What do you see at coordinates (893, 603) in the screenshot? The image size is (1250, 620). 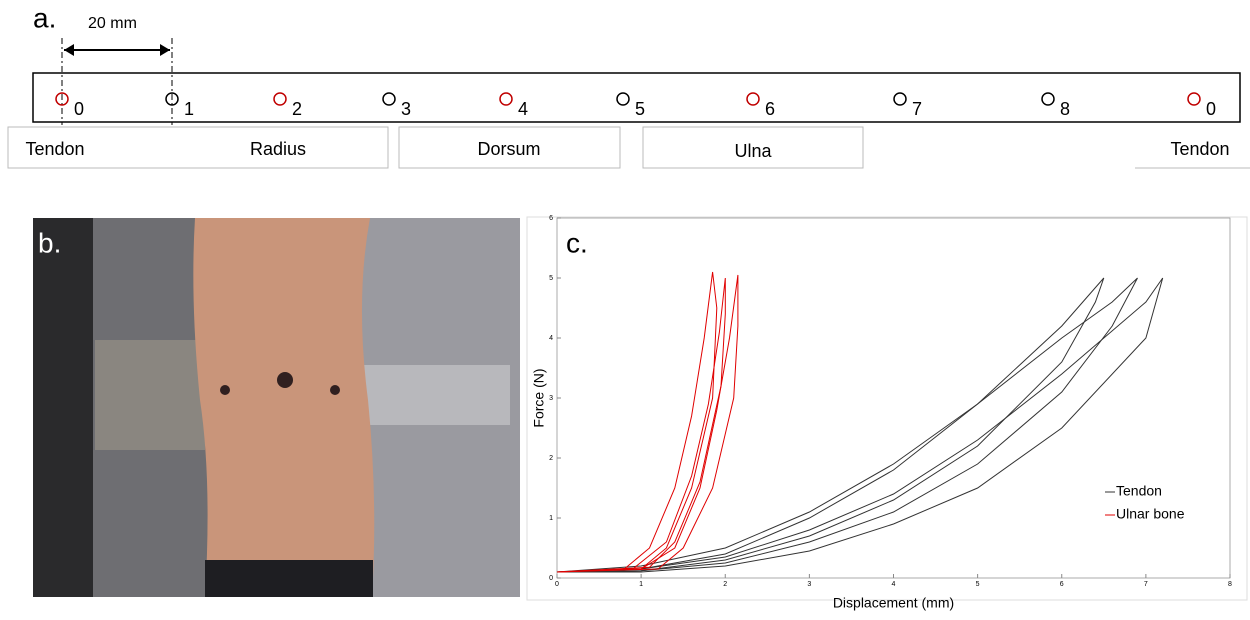 I see `x-axis-label: Displacement (mm)` at bounding box center [893, 603].